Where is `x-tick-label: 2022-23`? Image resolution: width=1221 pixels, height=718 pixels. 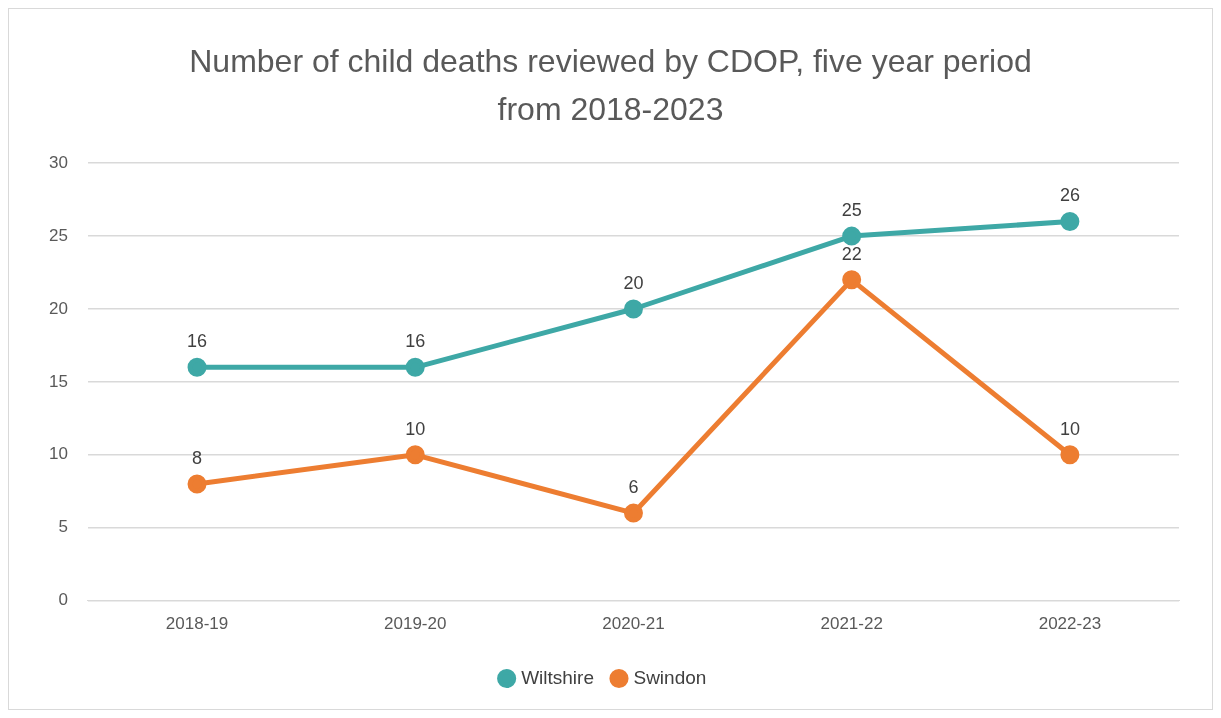
x-tick-label: 2022-23 is located at coordinates (1070, 624).